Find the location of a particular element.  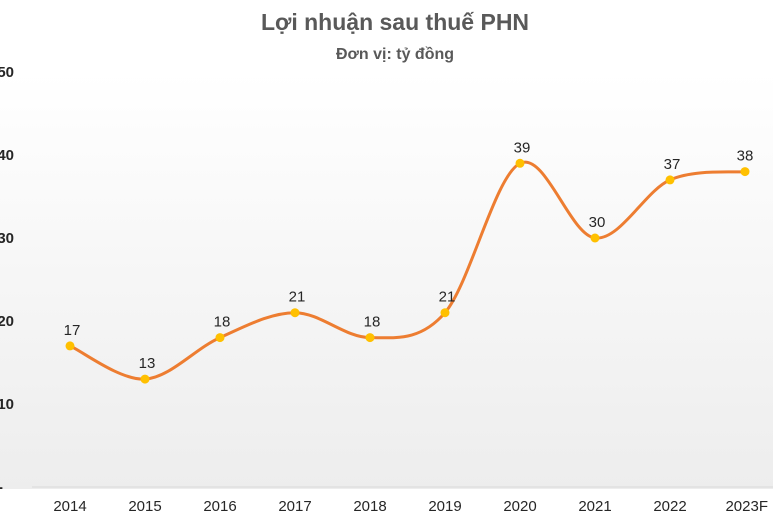

data-label: 30 is located at coordinates (597, 222).